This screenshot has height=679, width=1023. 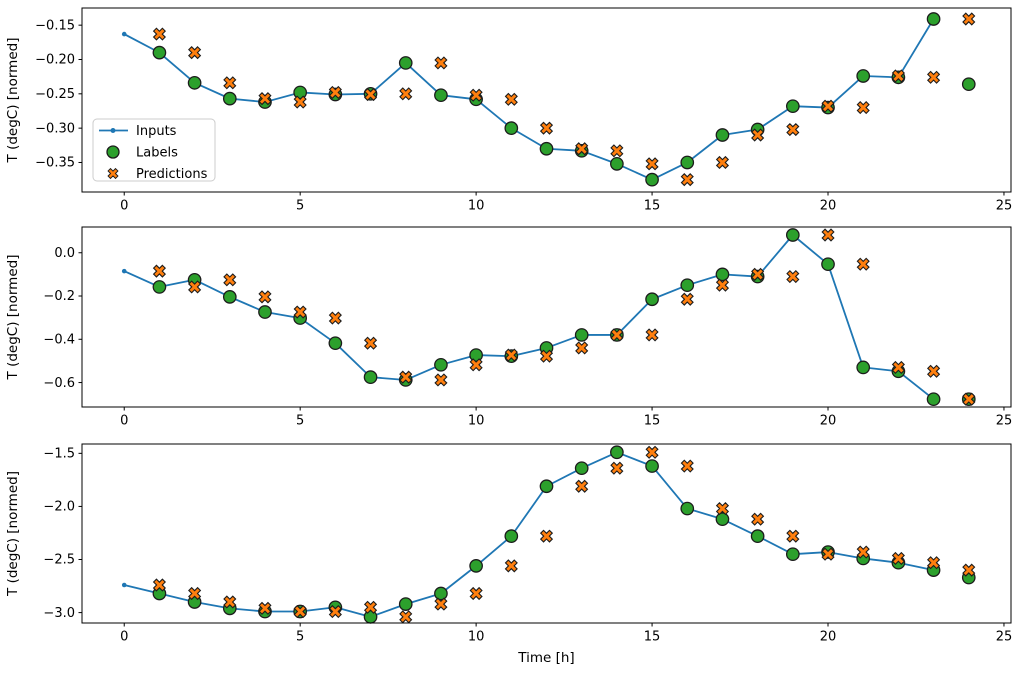 I want to click on y-tick-label: −3.0, so click(x=59, y=613).